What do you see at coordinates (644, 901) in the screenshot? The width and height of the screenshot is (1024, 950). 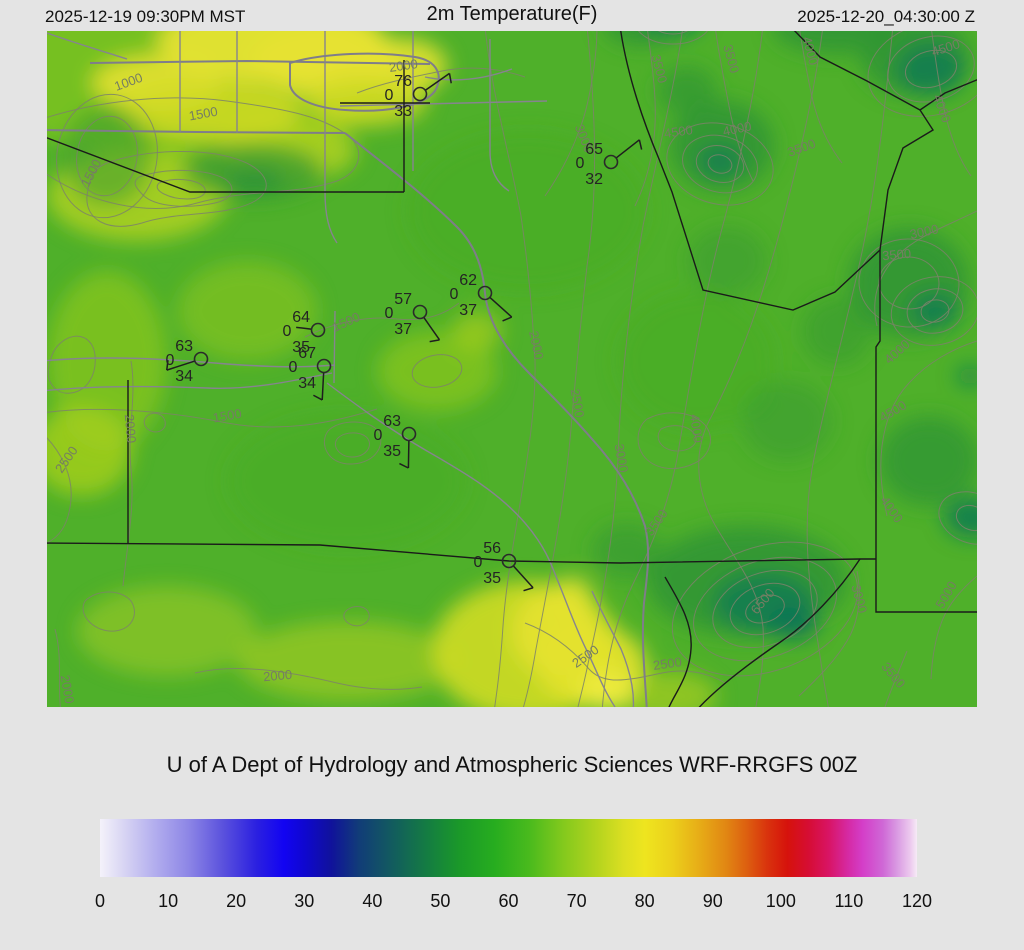 I see `colorbar-tick-label: 80` at bounding box center [644, 901].